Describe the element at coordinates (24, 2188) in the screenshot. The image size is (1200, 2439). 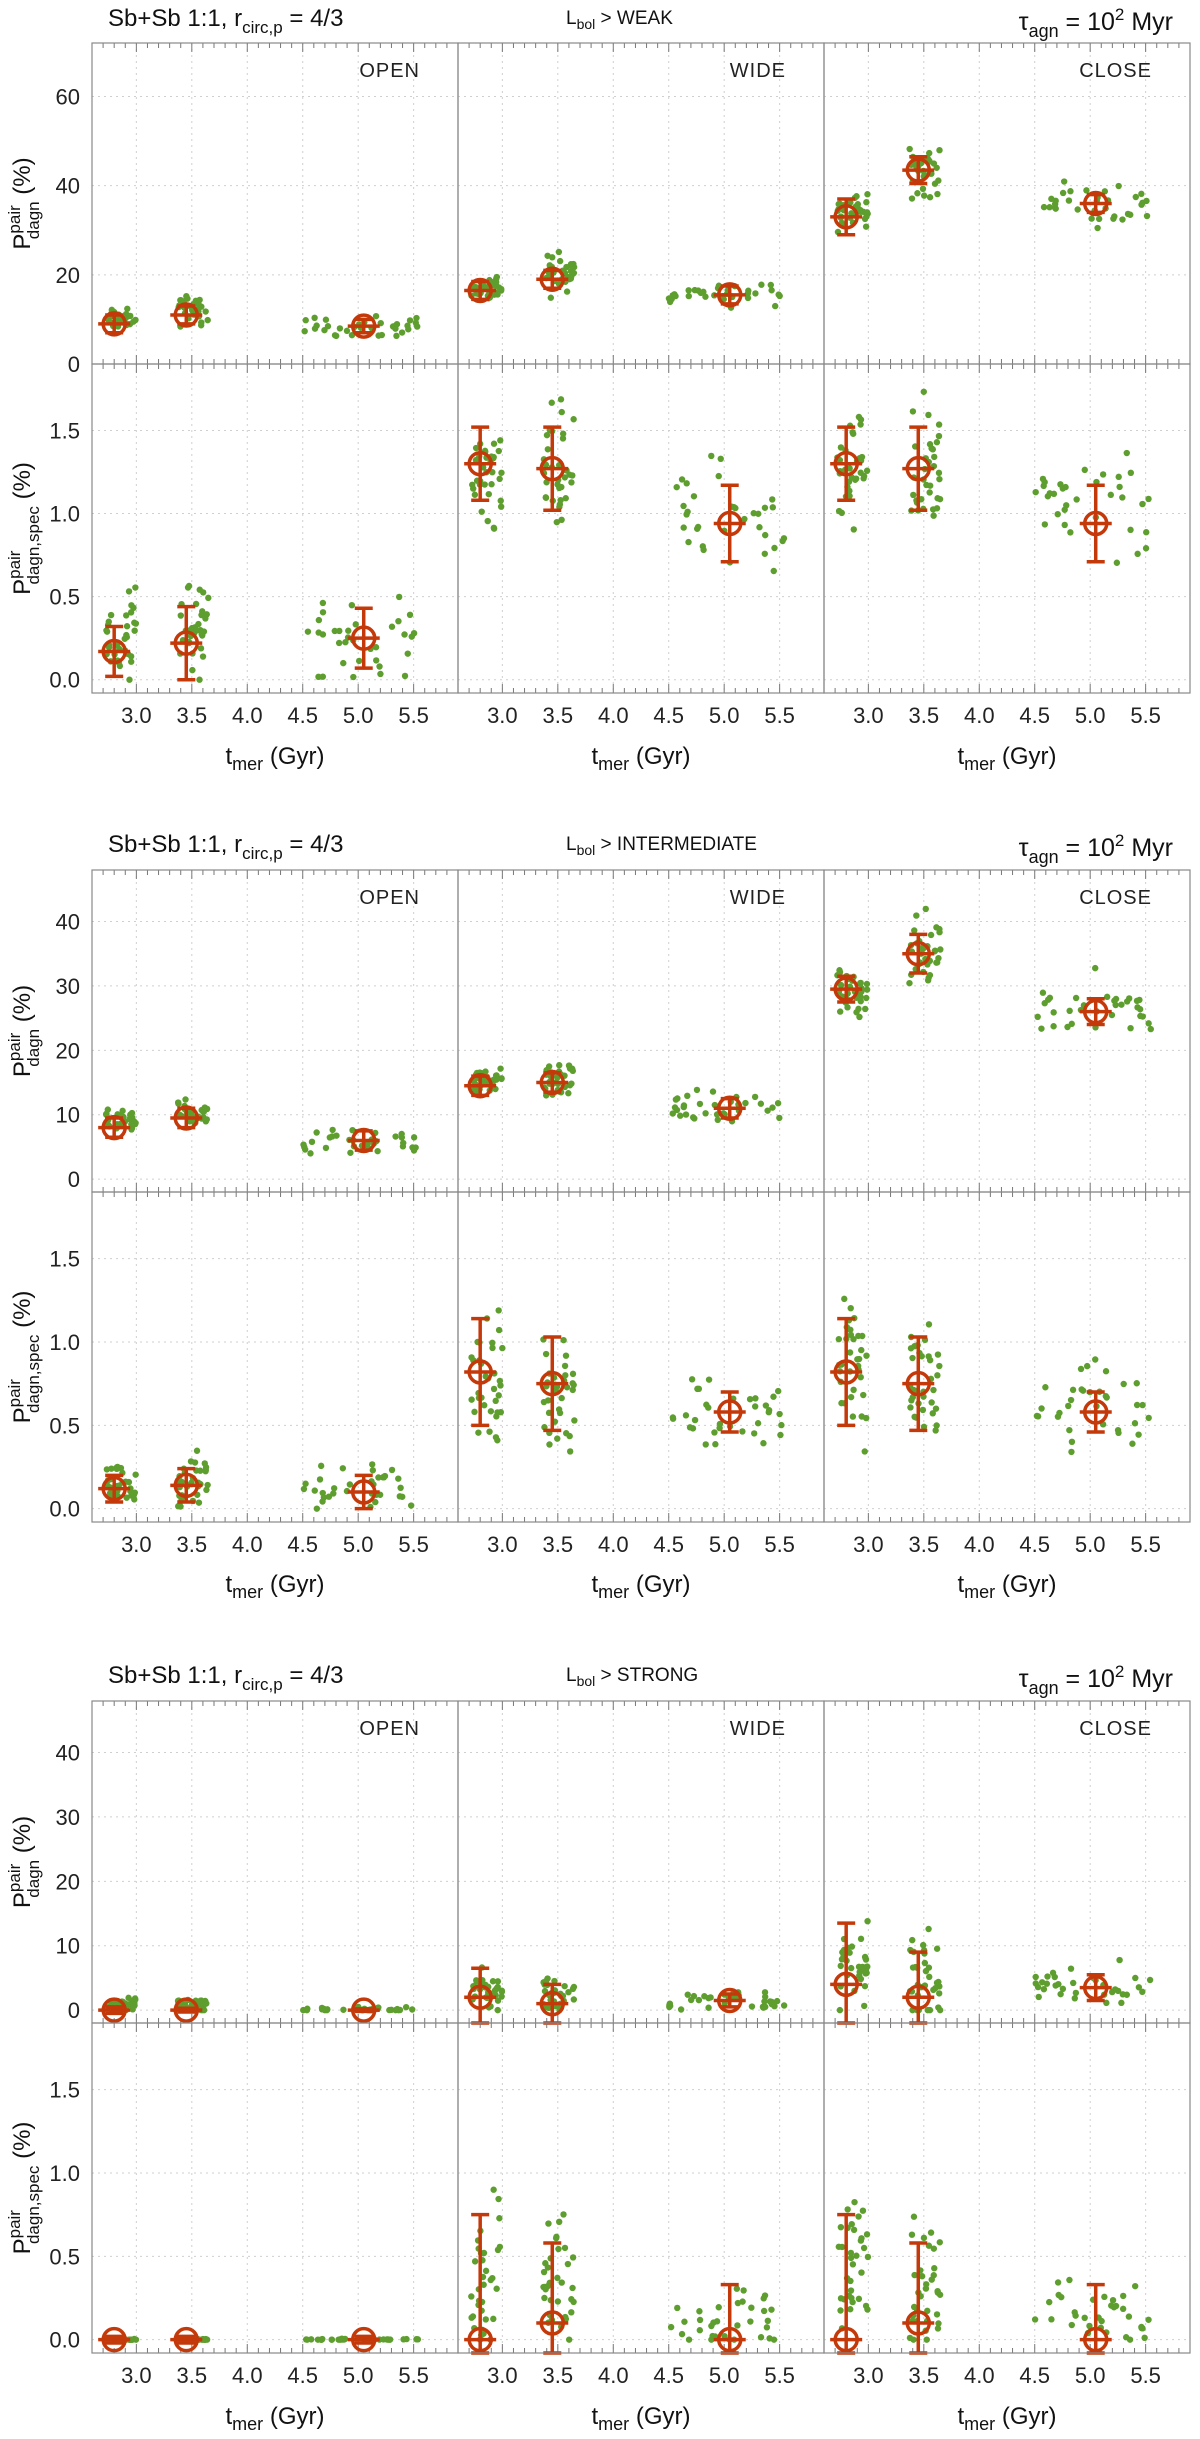
I see `y-axis-label: Ppairdagn,spec (%)` at that location.